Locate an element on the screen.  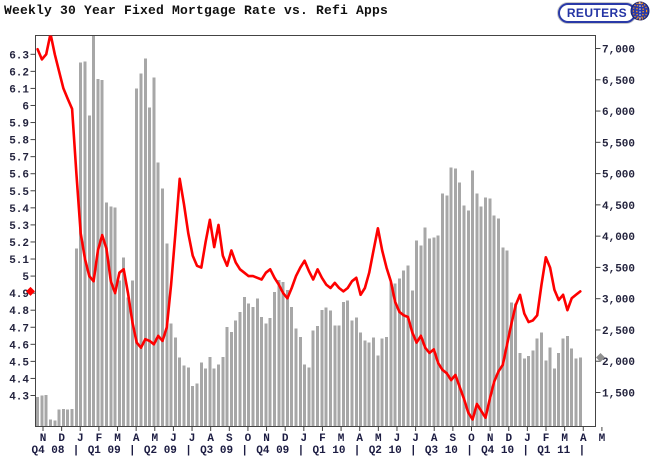
left-axis-tick-label: 4.4 is located at coordinates (19, 380).